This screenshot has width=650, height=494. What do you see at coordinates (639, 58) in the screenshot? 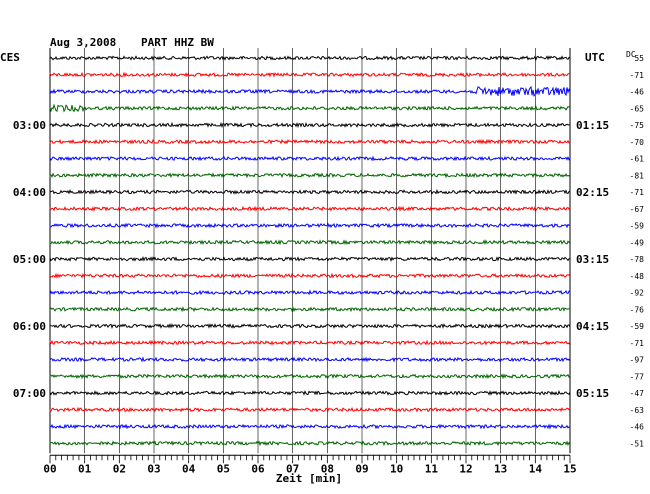
I see `dc-offset-label: 55` at bounding box center [639, 58].